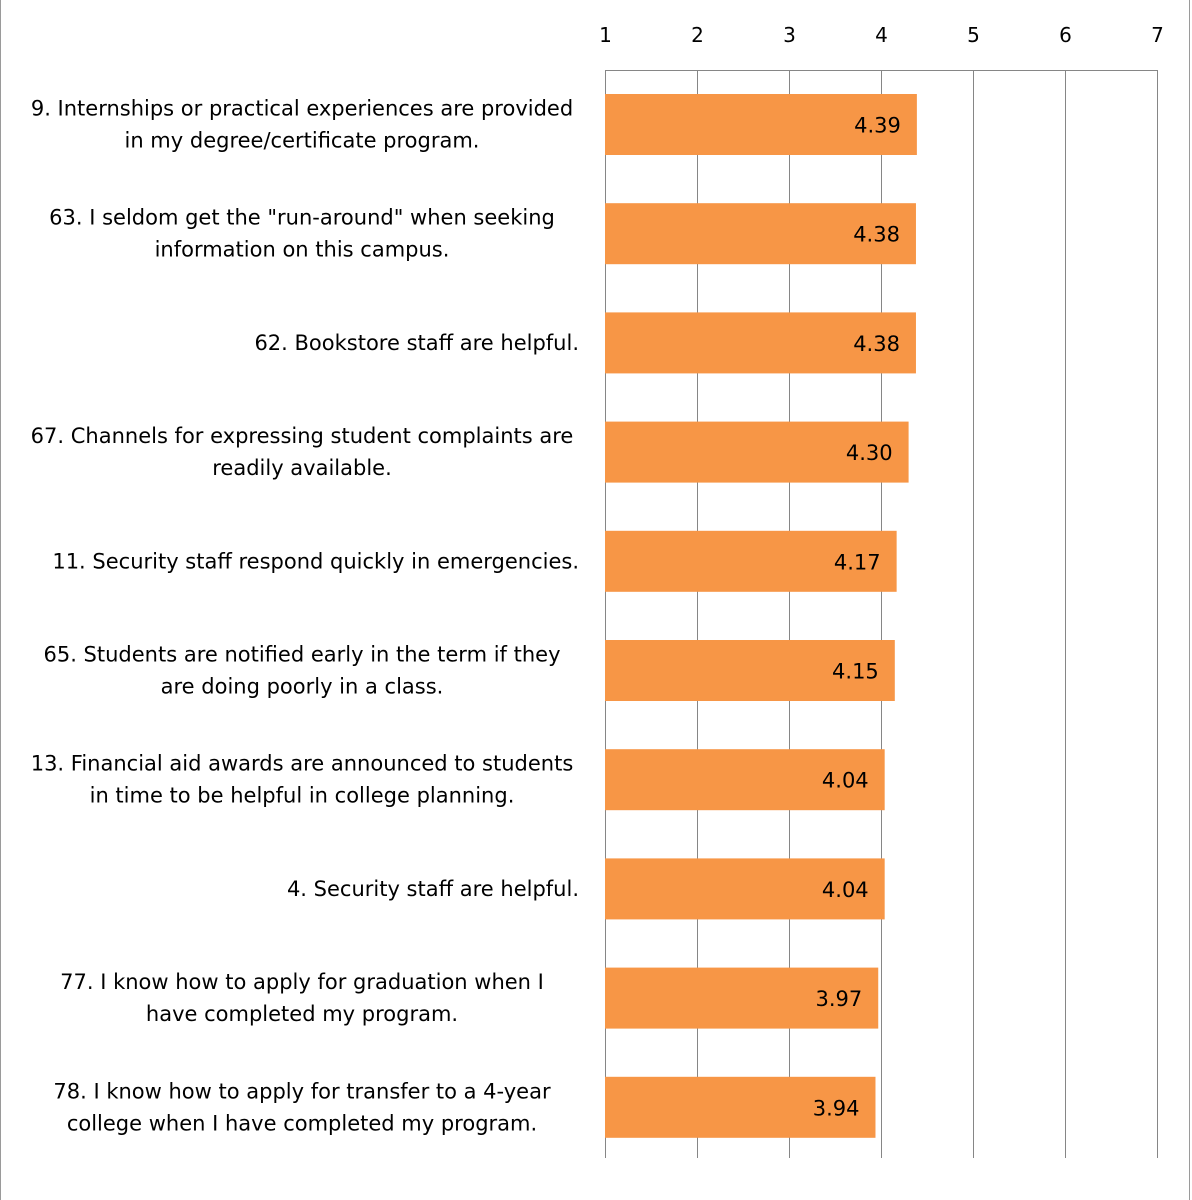  Describe the element at coordinates (301, 141) in the screenshot. I see `category-label: in my degree/certificate program.` at that location.